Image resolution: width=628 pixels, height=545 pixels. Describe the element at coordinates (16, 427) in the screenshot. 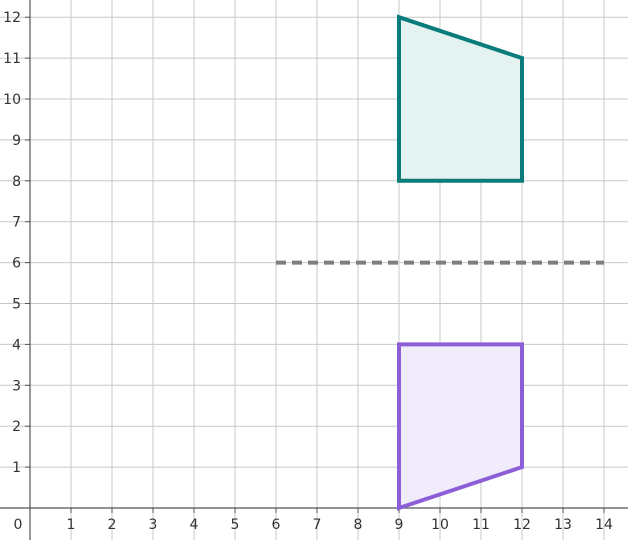

I see `y-tick-label: 2` at that location.